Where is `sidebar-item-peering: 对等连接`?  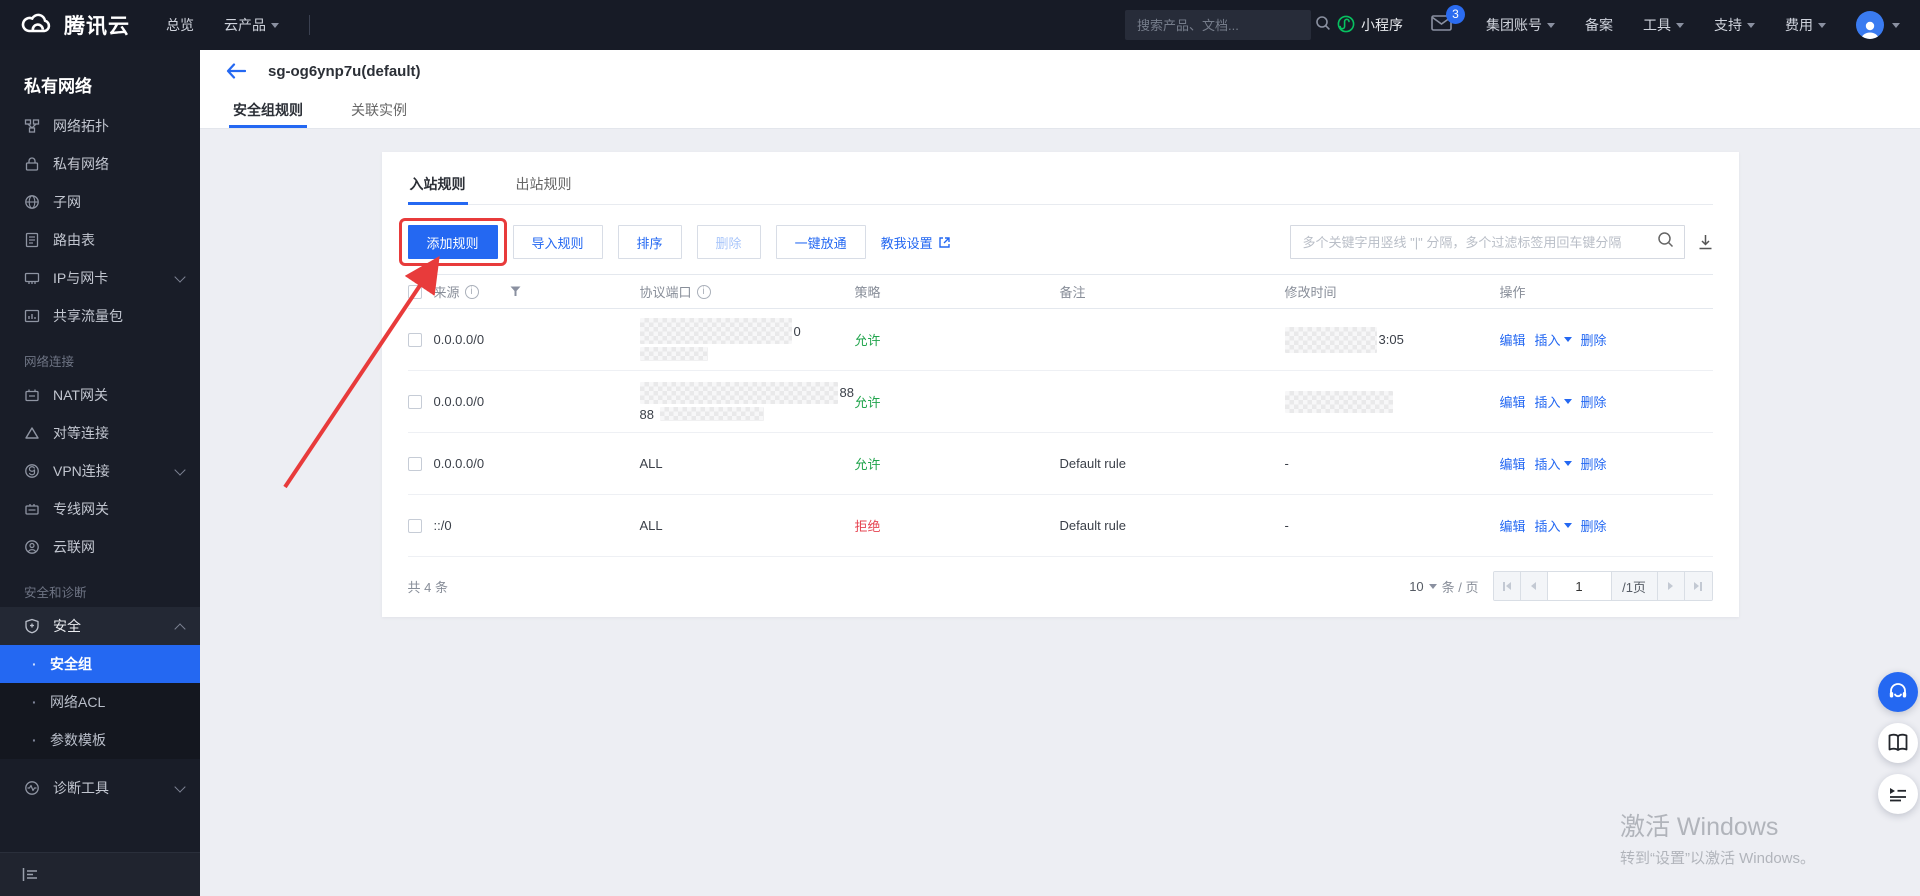
sidebar-item-peering: 对等连接 is located at coordinates (100, 433).